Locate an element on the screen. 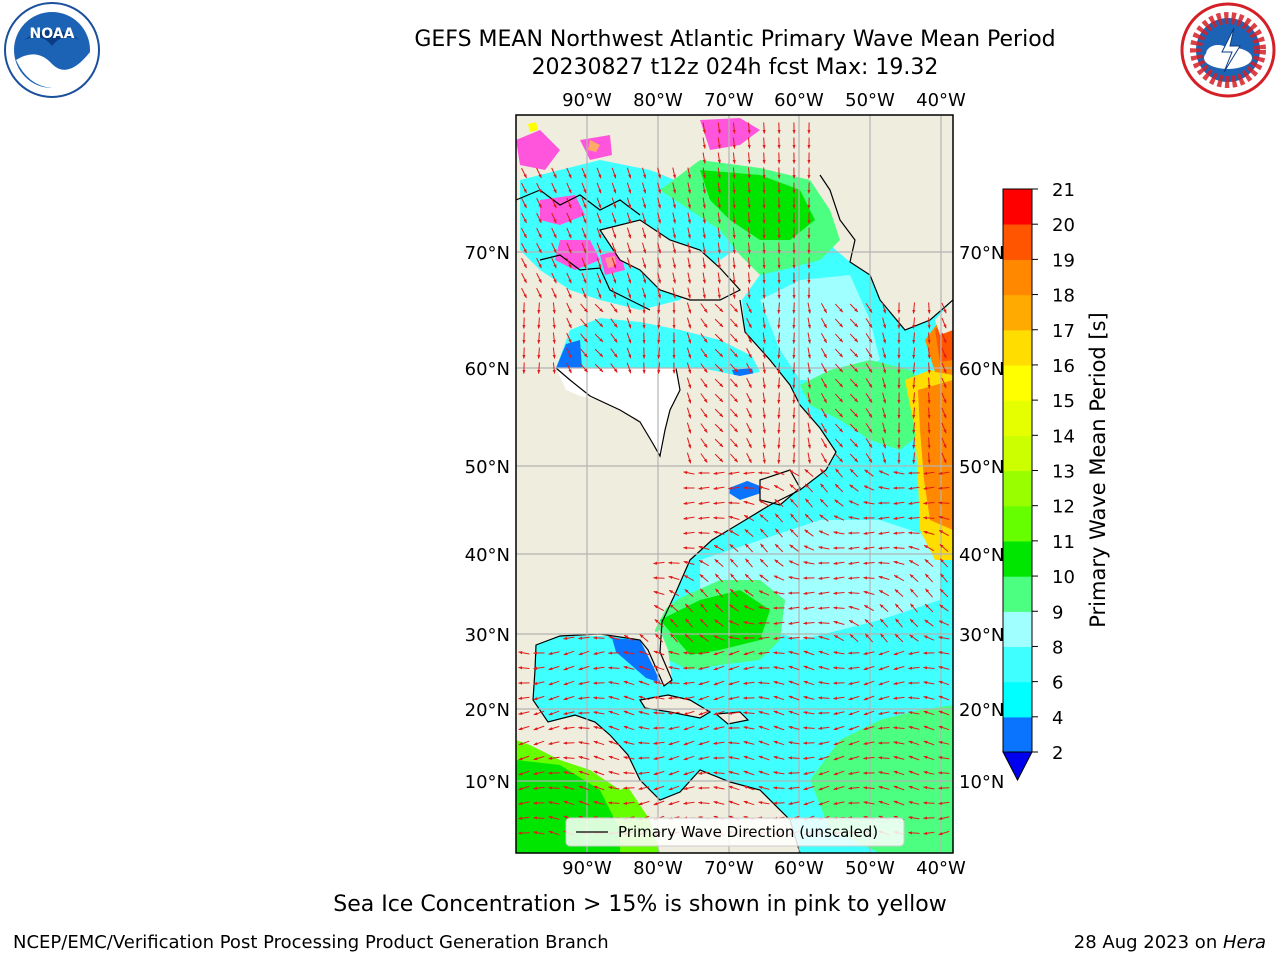  period-green-south is located at coordinates (881, 779).